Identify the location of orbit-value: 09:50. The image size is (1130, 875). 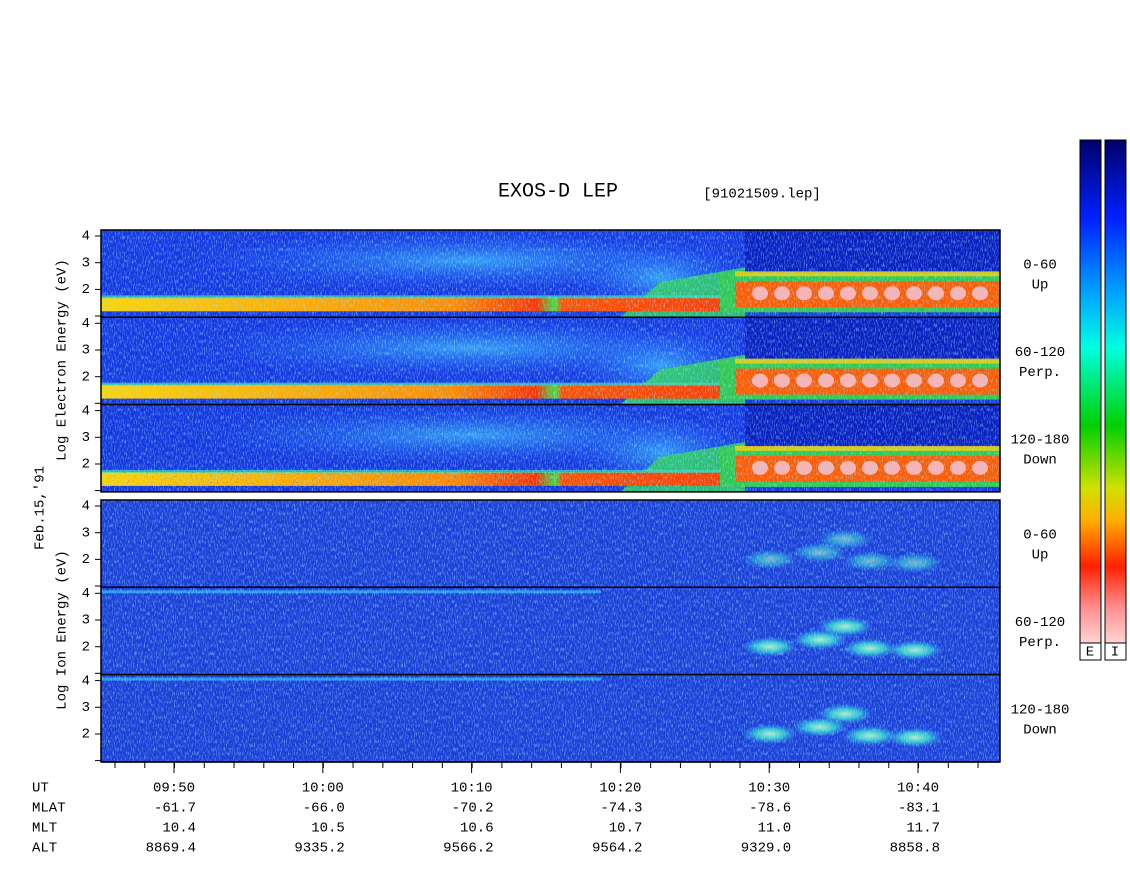
(174, 789).